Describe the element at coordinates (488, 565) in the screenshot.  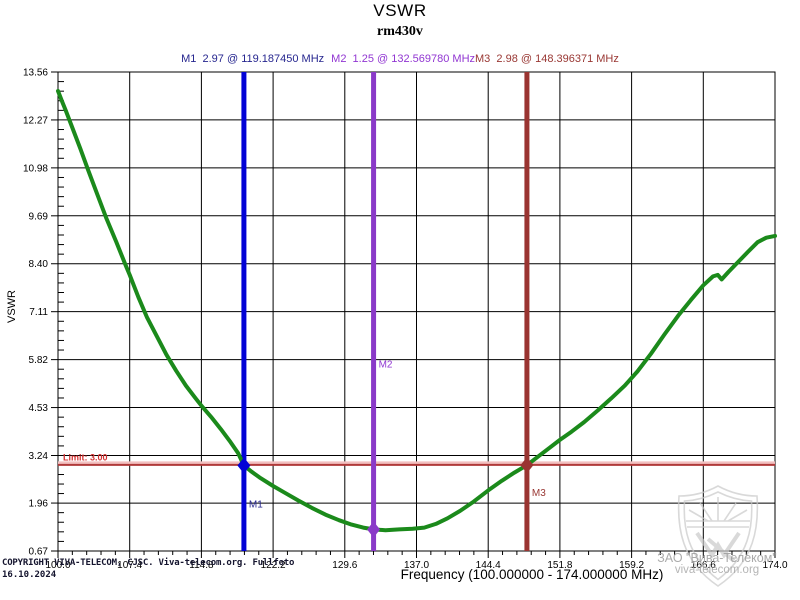
I see `x-tick-label: 144.4` at that location.